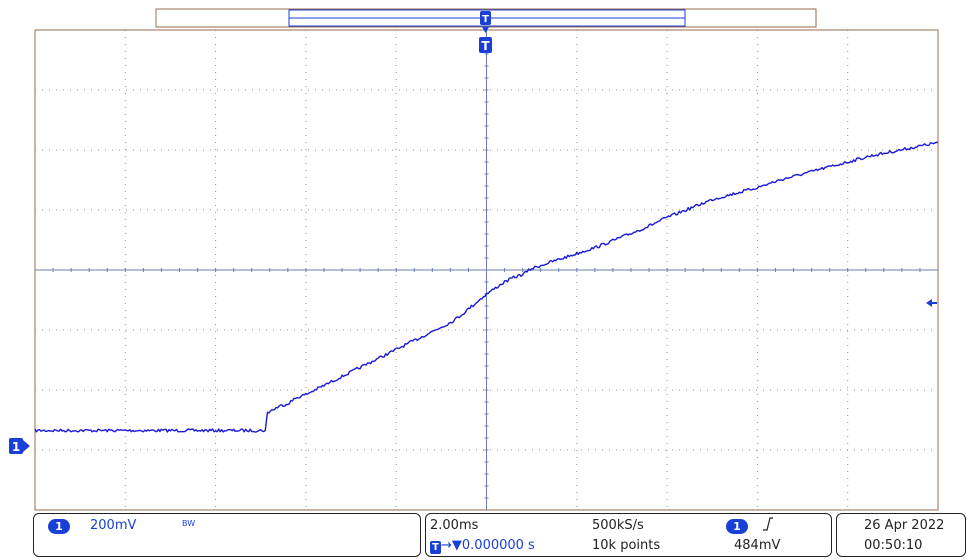 The height and width of the screenshot is (560, 968). Describe the element at coordinates (757, 545) in the screenshot. I see `trigger-level: 484mV` at that location.